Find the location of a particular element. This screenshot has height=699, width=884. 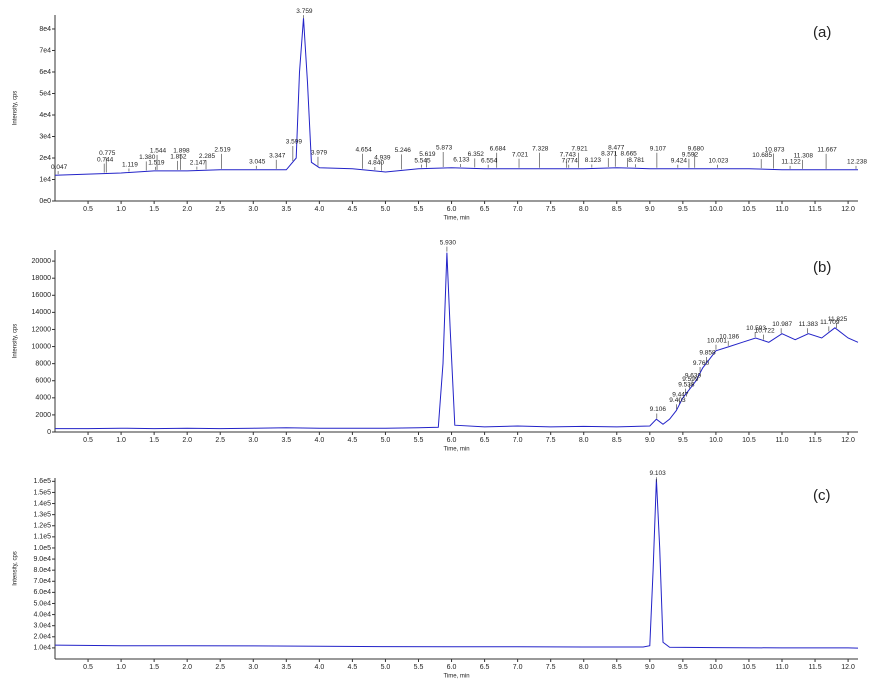

y-tick-label: 6000 is located at coordinates (43, 381).